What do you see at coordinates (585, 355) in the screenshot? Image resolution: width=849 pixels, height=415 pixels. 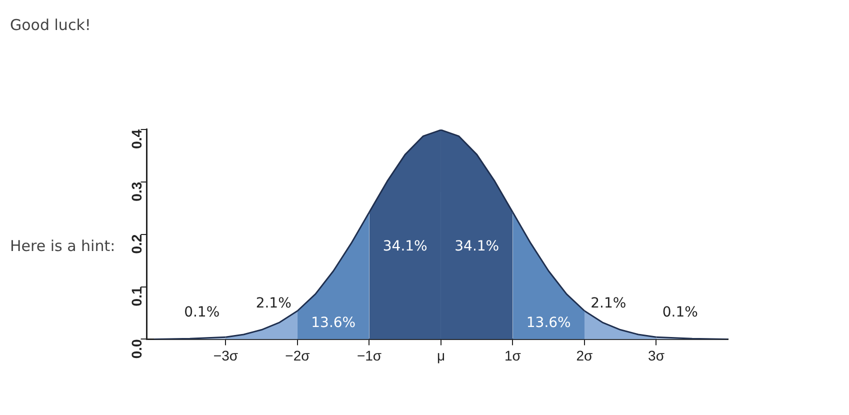 I see `x-tick-label: 2σ` at bounding box center [585, 355].